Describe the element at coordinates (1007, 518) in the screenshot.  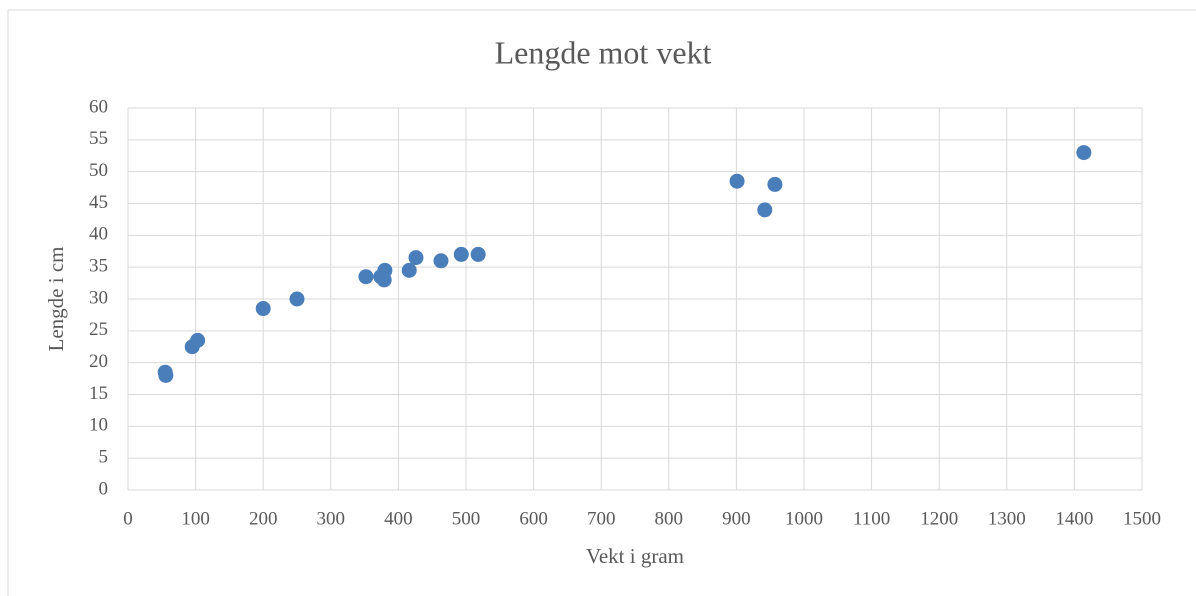
I see `x-tick-label: 1300` at that location.